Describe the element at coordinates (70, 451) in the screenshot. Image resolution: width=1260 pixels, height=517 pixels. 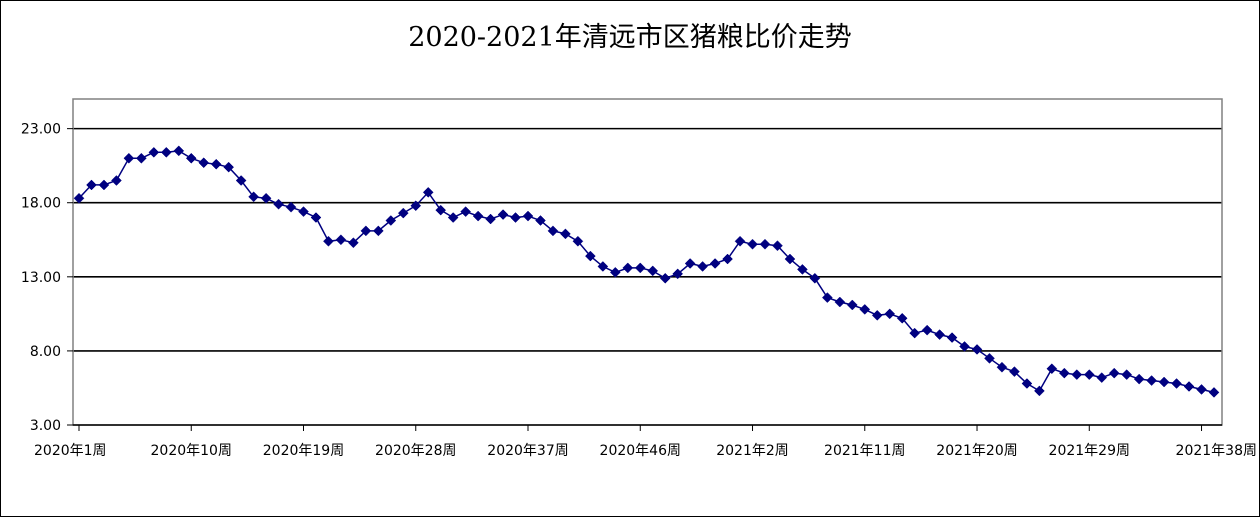
I see `x-tick-label: 2020年1周` at that location.